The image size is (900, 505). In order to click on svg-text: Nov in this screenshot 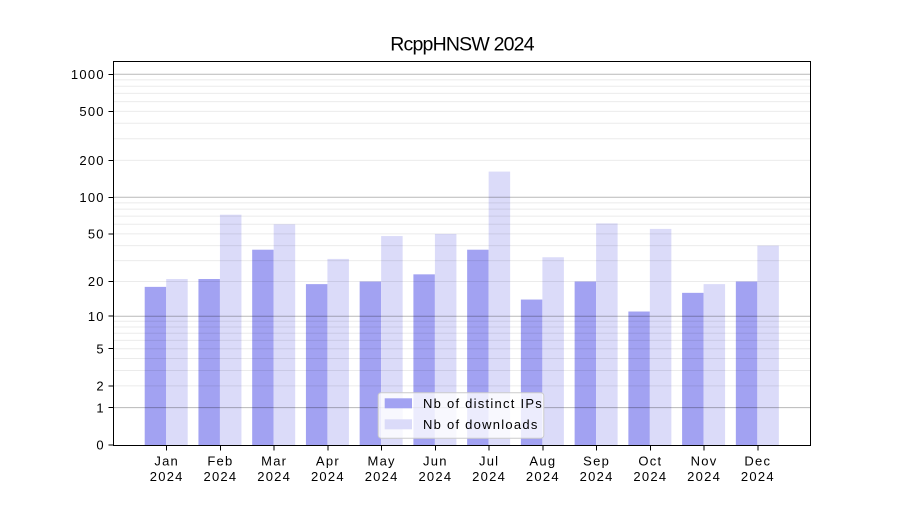, I will do `click(704, 461)`.